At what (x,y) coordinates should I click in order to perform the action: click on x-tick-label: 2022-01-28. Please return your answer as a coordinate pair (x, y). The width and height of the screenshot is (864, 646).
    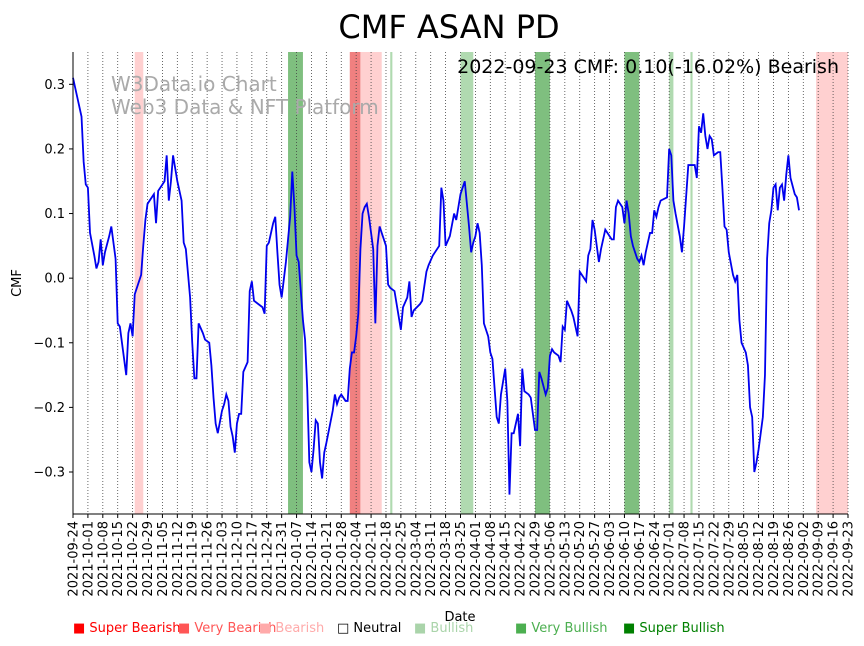
    Looking at the image, I should click on (342, 559).